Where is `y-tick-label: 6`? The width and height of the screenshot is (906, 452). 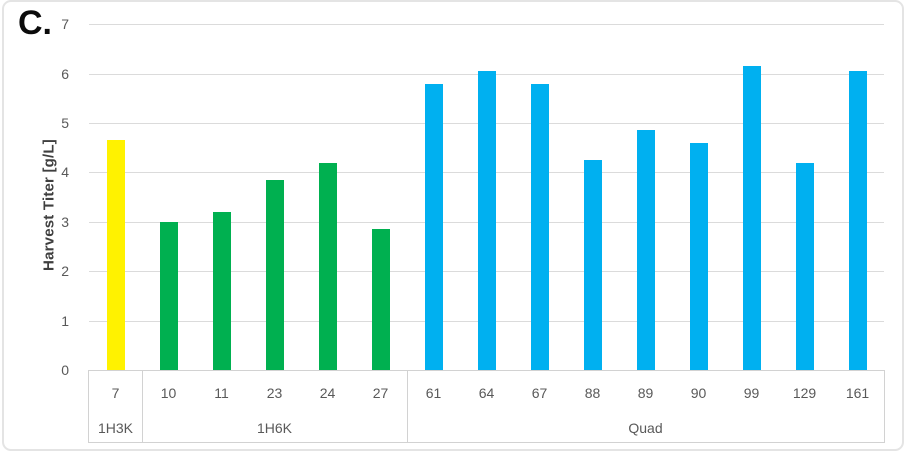
y-tick-label: 6 is located at coordinates (65, 73).